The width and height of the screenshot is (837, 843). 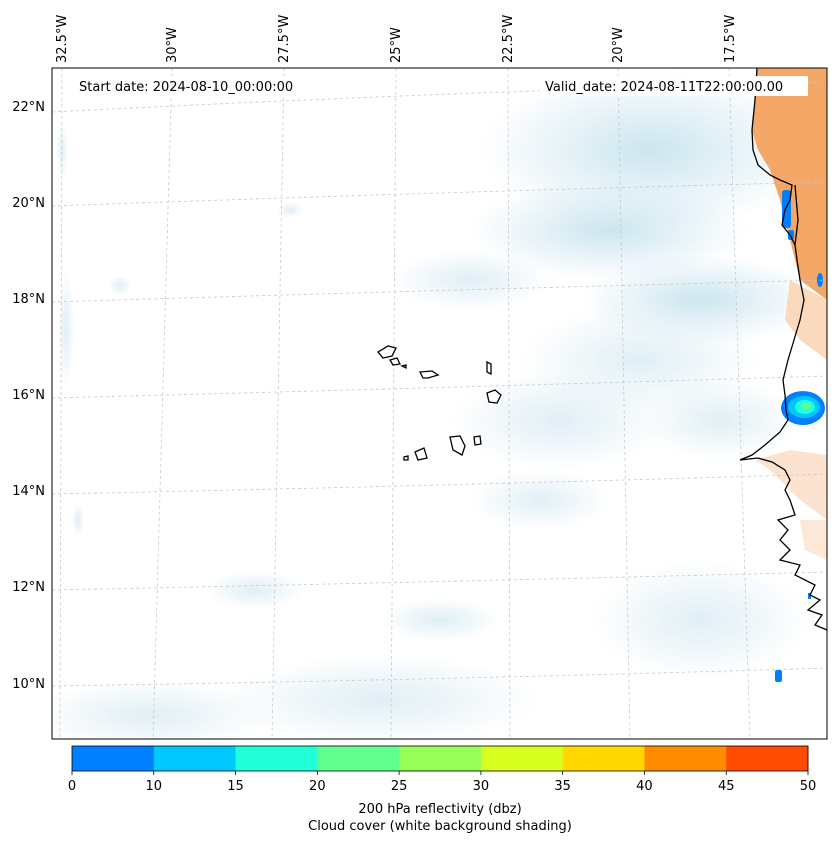 What do you see at coordinates (28, 491) in the screenshot?
I see `lat-label-14: 14°N` at bounding box center [28, 491].